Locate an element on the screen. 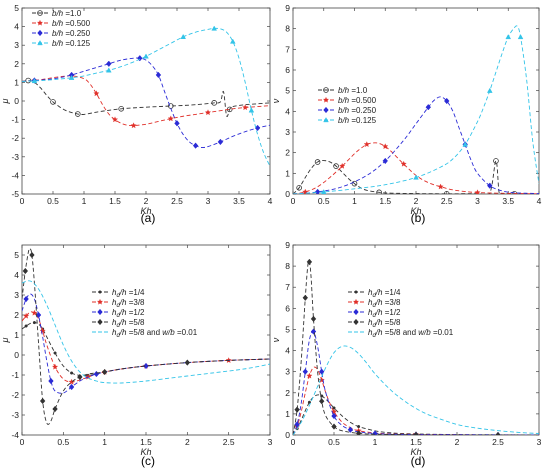 This screenshot has width=550, height=475. y-tick-label: -2 is located at coordinates (15, 395).